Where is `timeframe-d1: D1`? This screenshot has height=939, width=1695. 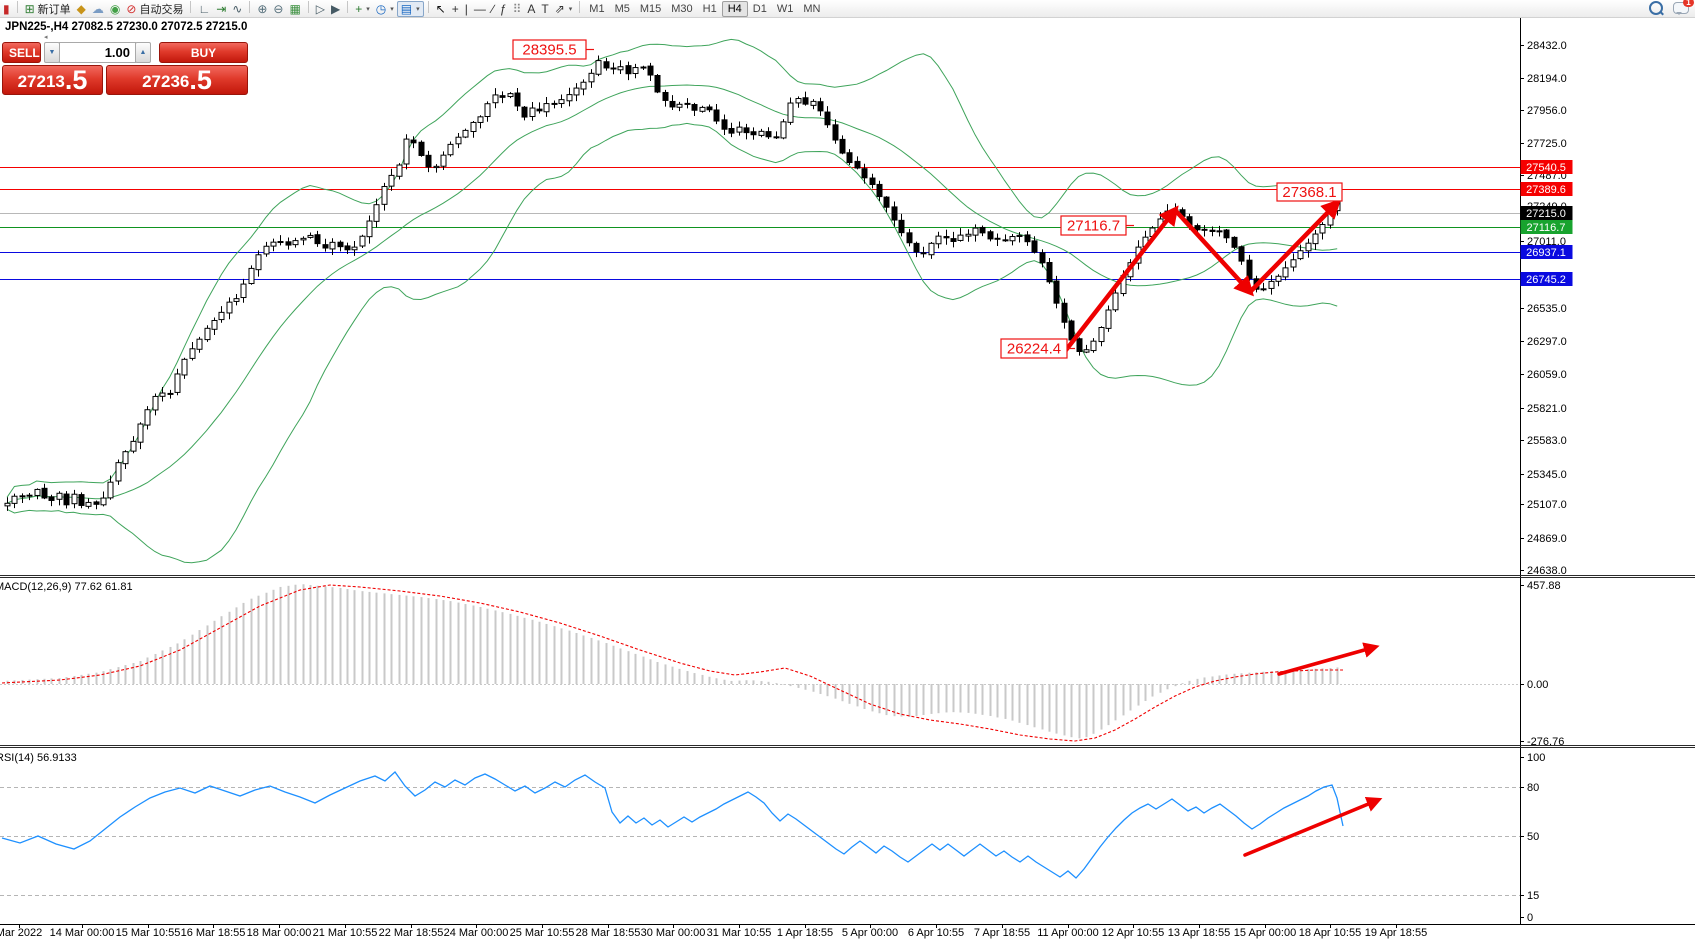 timeframe-d1: D1 is located at coordinates (759, 8).